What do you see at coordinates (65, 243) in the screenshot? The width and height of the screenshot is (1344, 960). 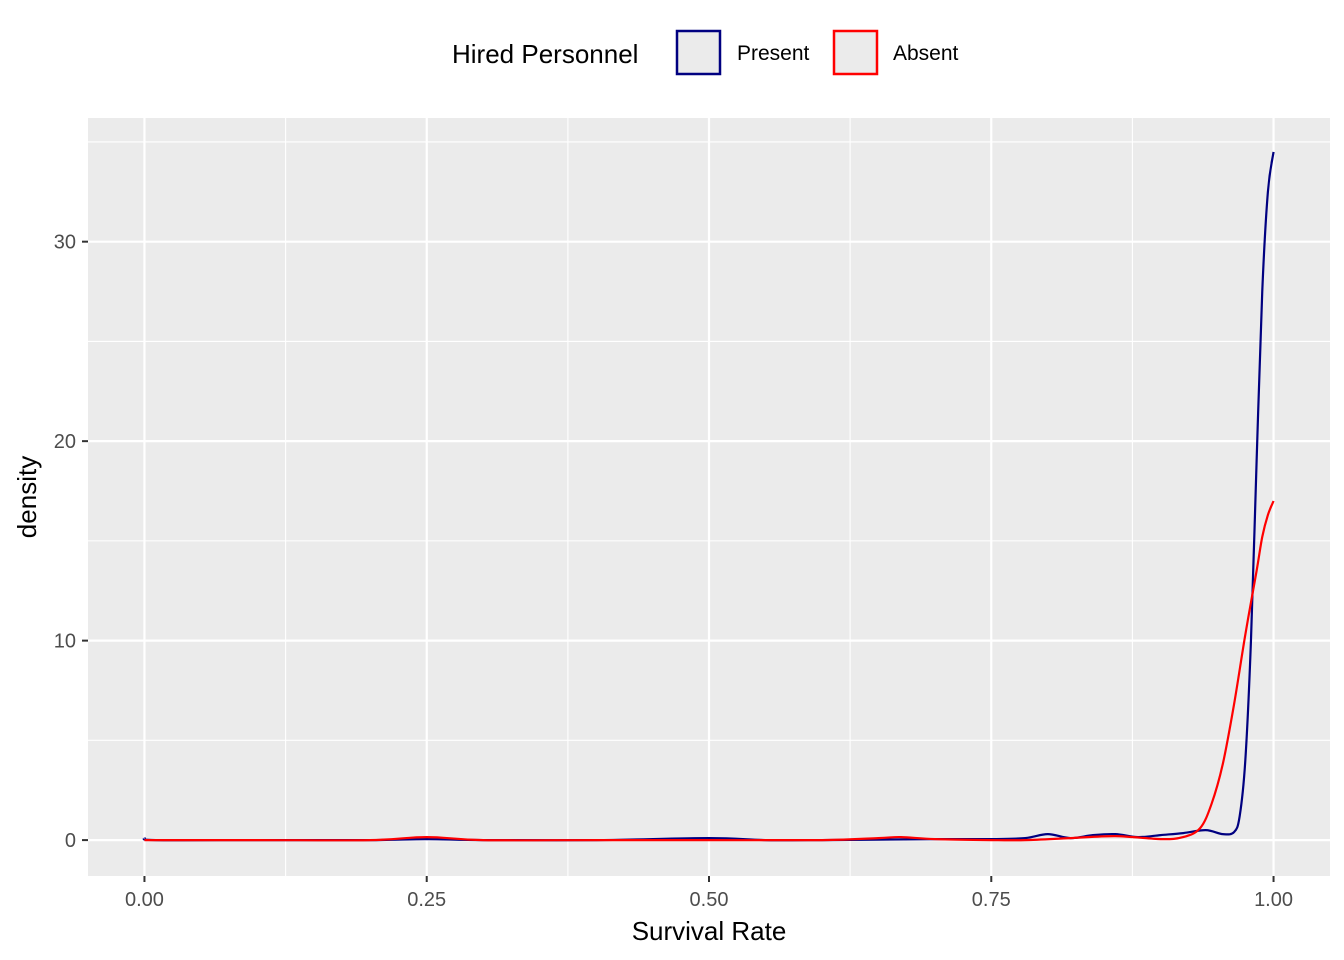 I see `y-tick-label: 30` at bounding box center [65, 243].